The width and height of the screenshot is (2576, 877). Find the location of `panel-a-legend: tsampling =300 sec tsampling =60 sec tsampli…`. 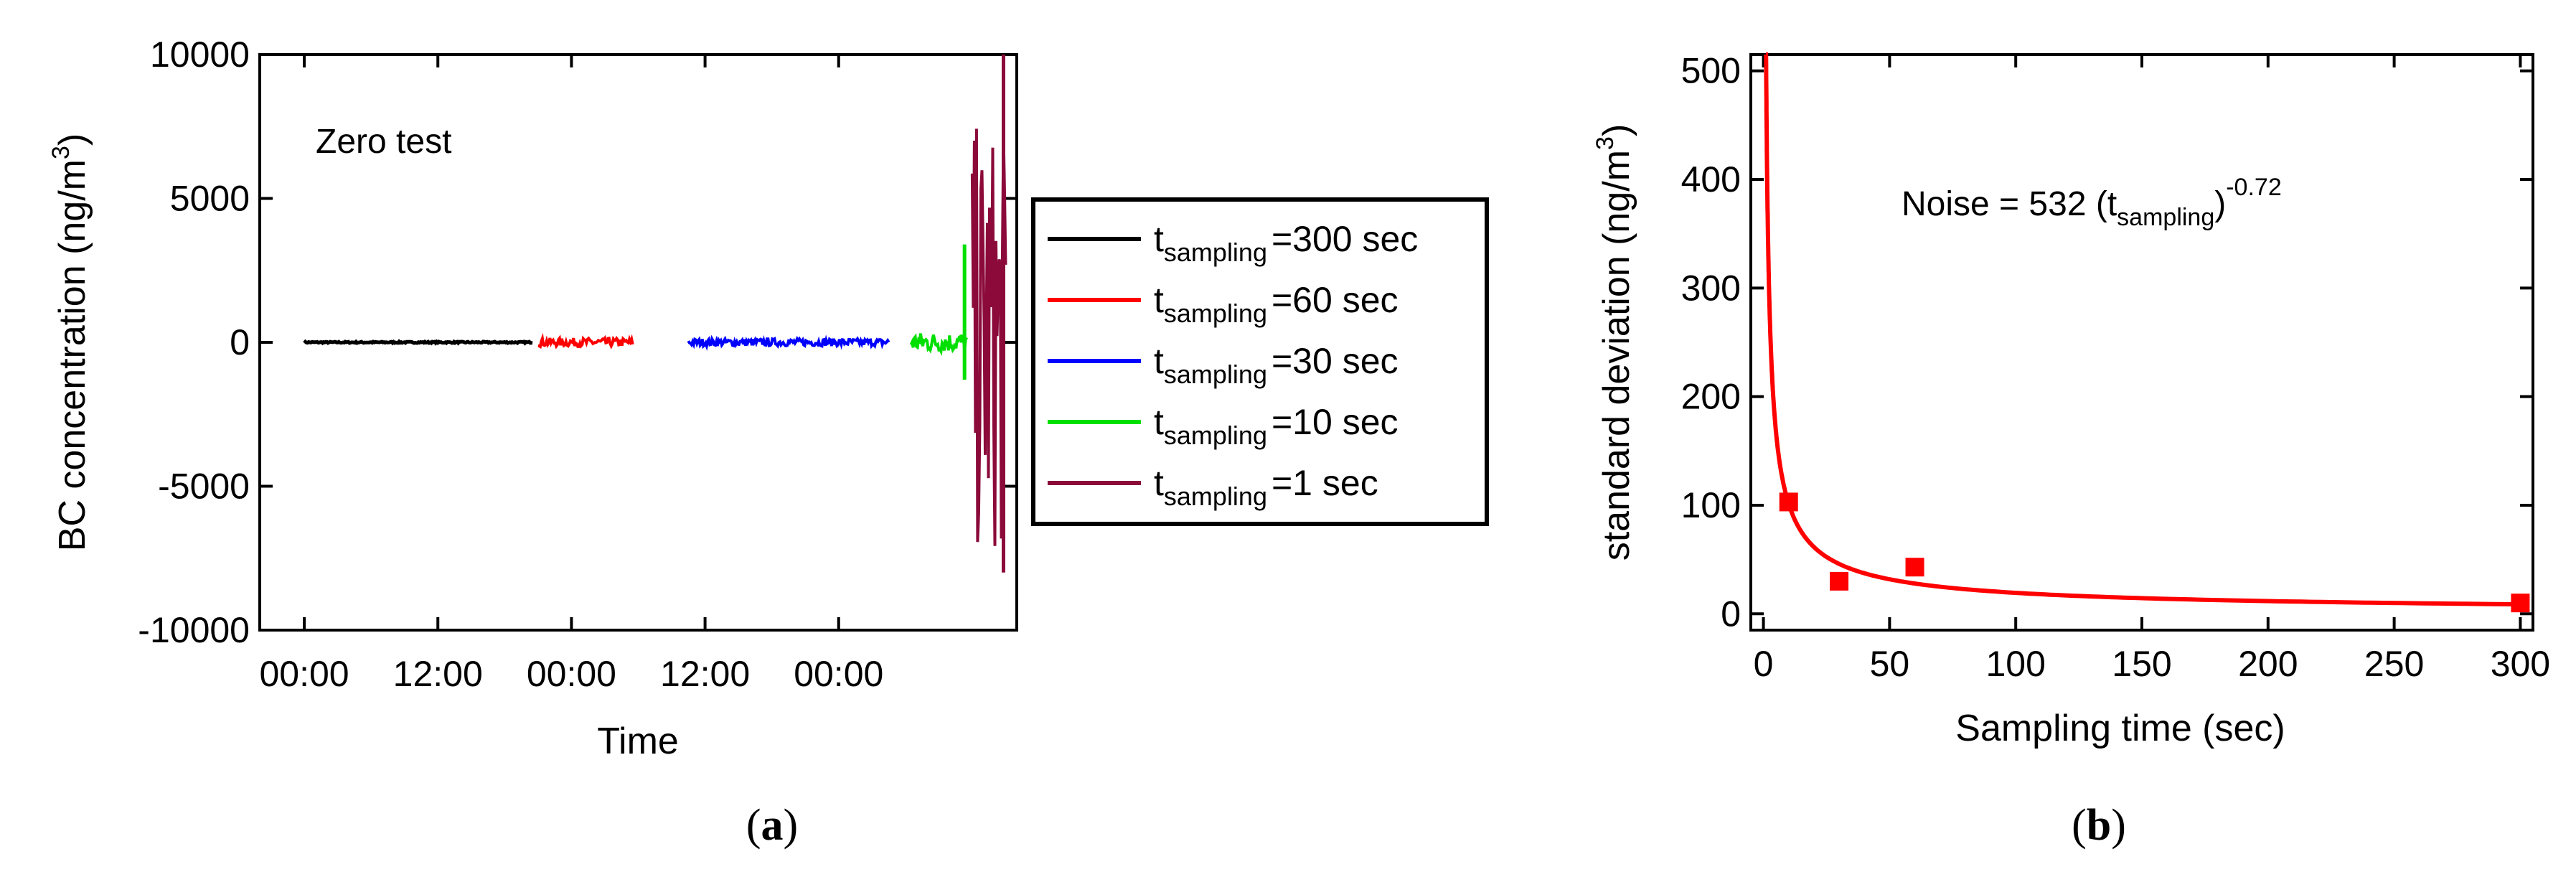

panel-a-legend: tsampling =300 sec tsampling =60 sec tsampli… is located at coordinates (1260, 361).